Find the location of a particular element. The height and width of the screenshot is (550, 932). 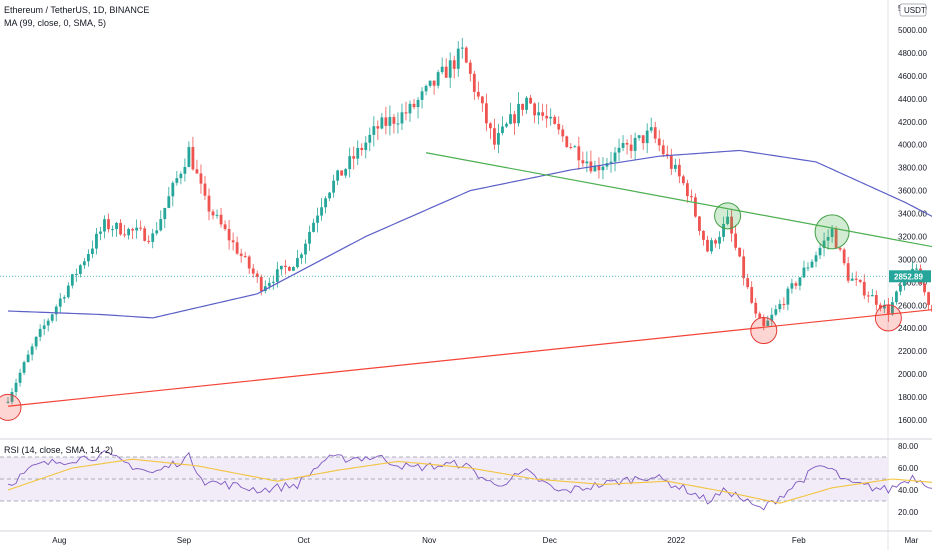

price-tick-label: 3400.00 is located at coordinates (912, 214).